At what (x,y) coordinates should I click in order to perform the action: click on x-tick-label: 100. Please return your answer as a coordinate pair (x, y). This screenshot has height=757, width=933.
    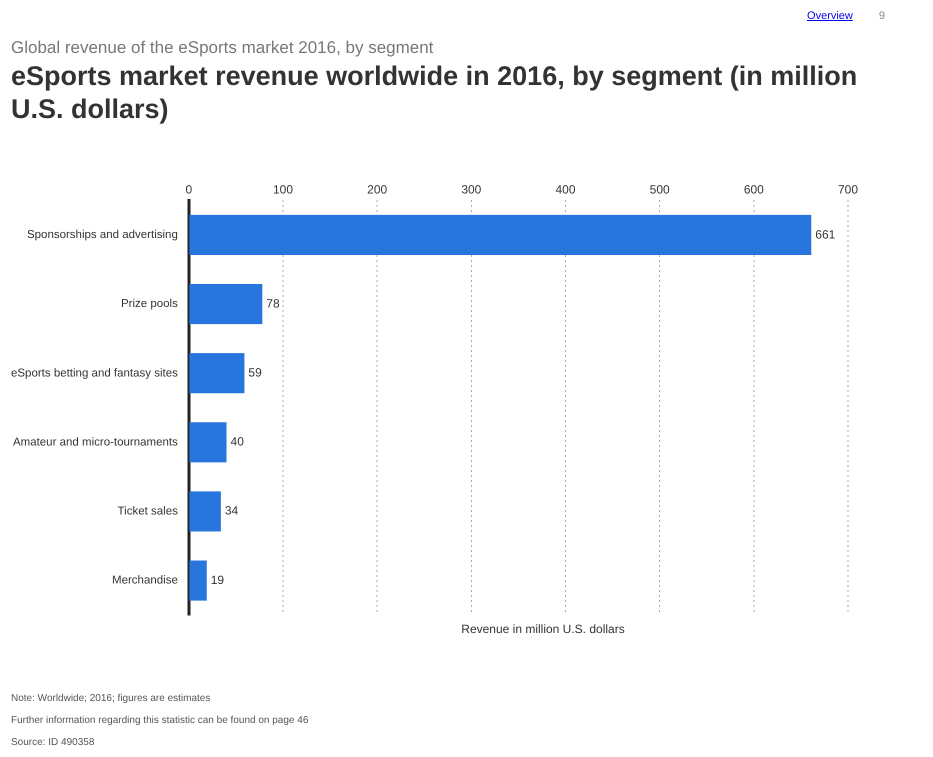
    Looking at the image, I should click on (283, 189).